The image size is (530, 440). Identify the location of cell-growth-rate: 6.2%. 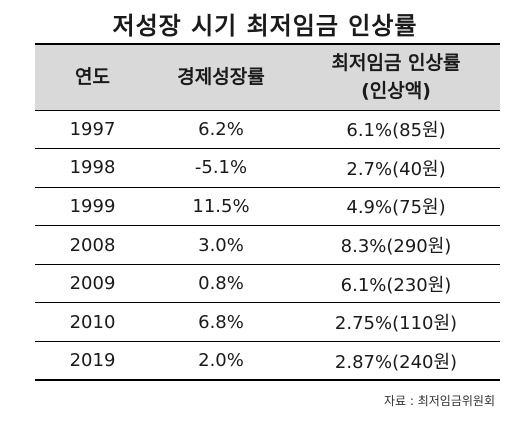
(221, 129).